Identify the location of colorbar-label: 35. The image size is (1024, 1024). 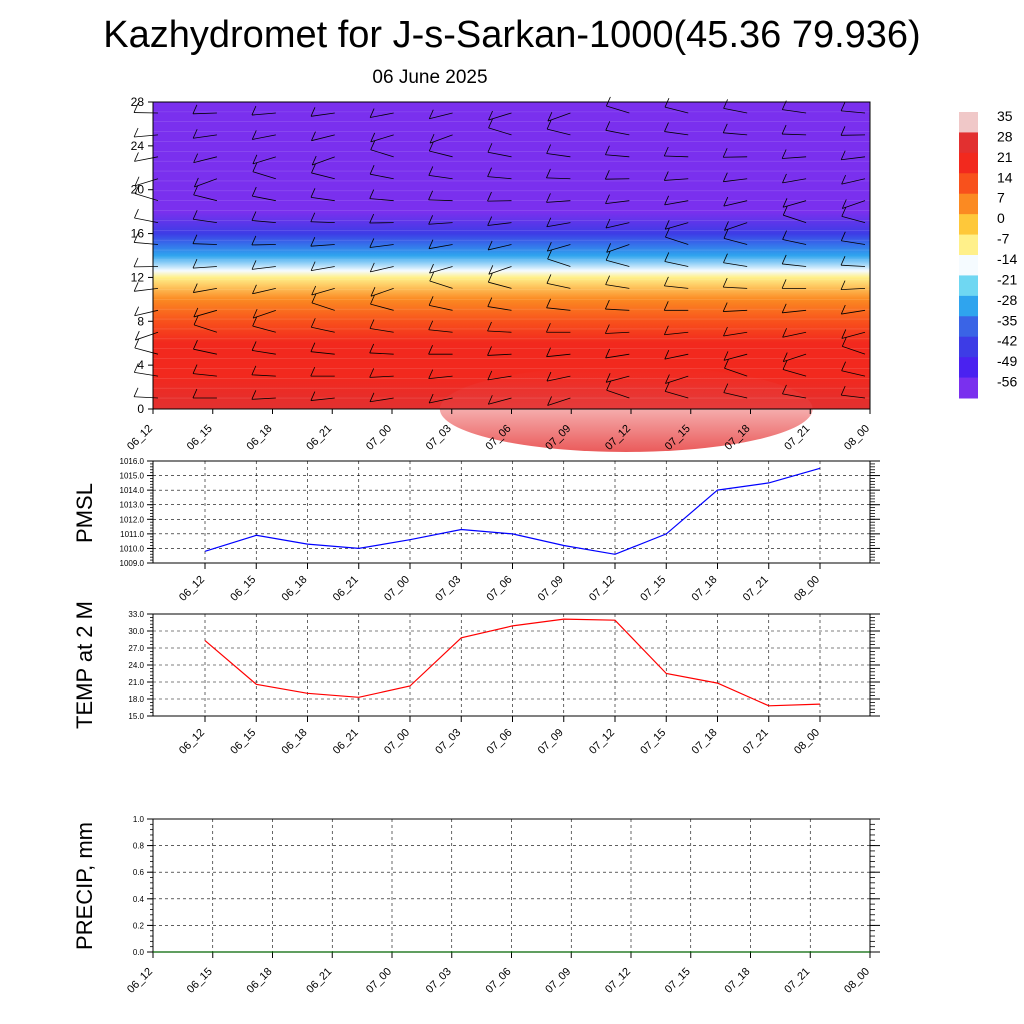
(1005, 116).